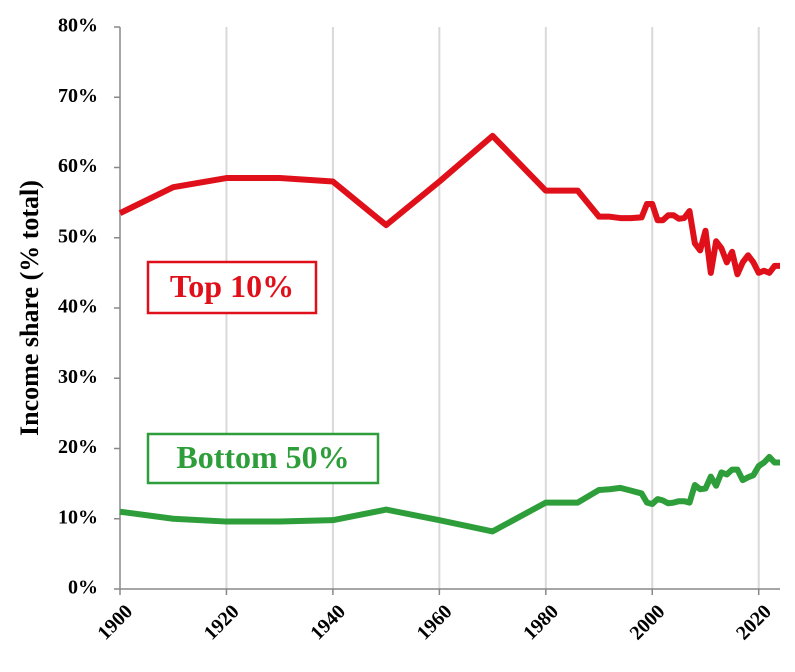 The image size is (795, 672). What do you see at coordinates (78, 26) in the screenshot?
I see `y-tick-label: 80%` at bounding box center [78, 26].